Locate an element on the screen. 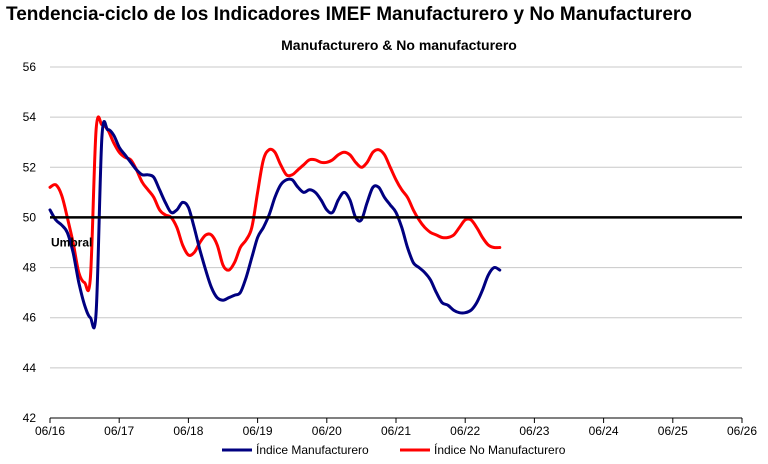 This screenshot has width=768, height=464. x-tick-label: 06/17 is located at coordinates (119, 431).